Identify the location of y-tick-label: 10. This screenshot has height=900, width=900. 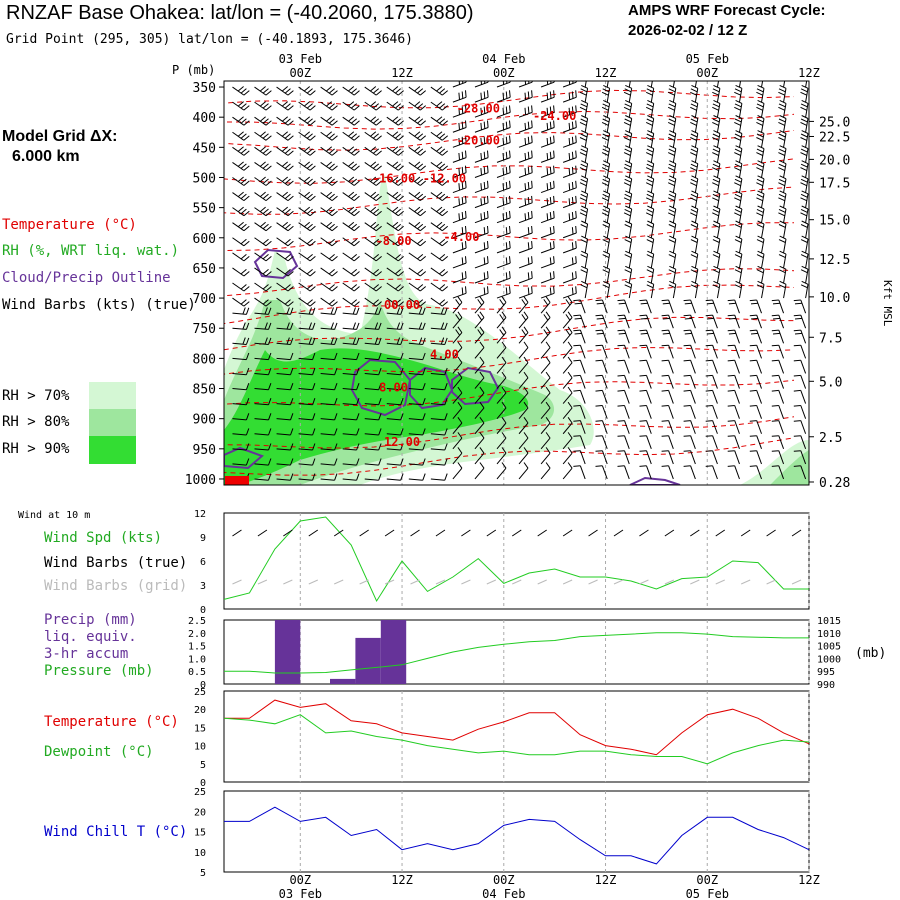
(200, 747).